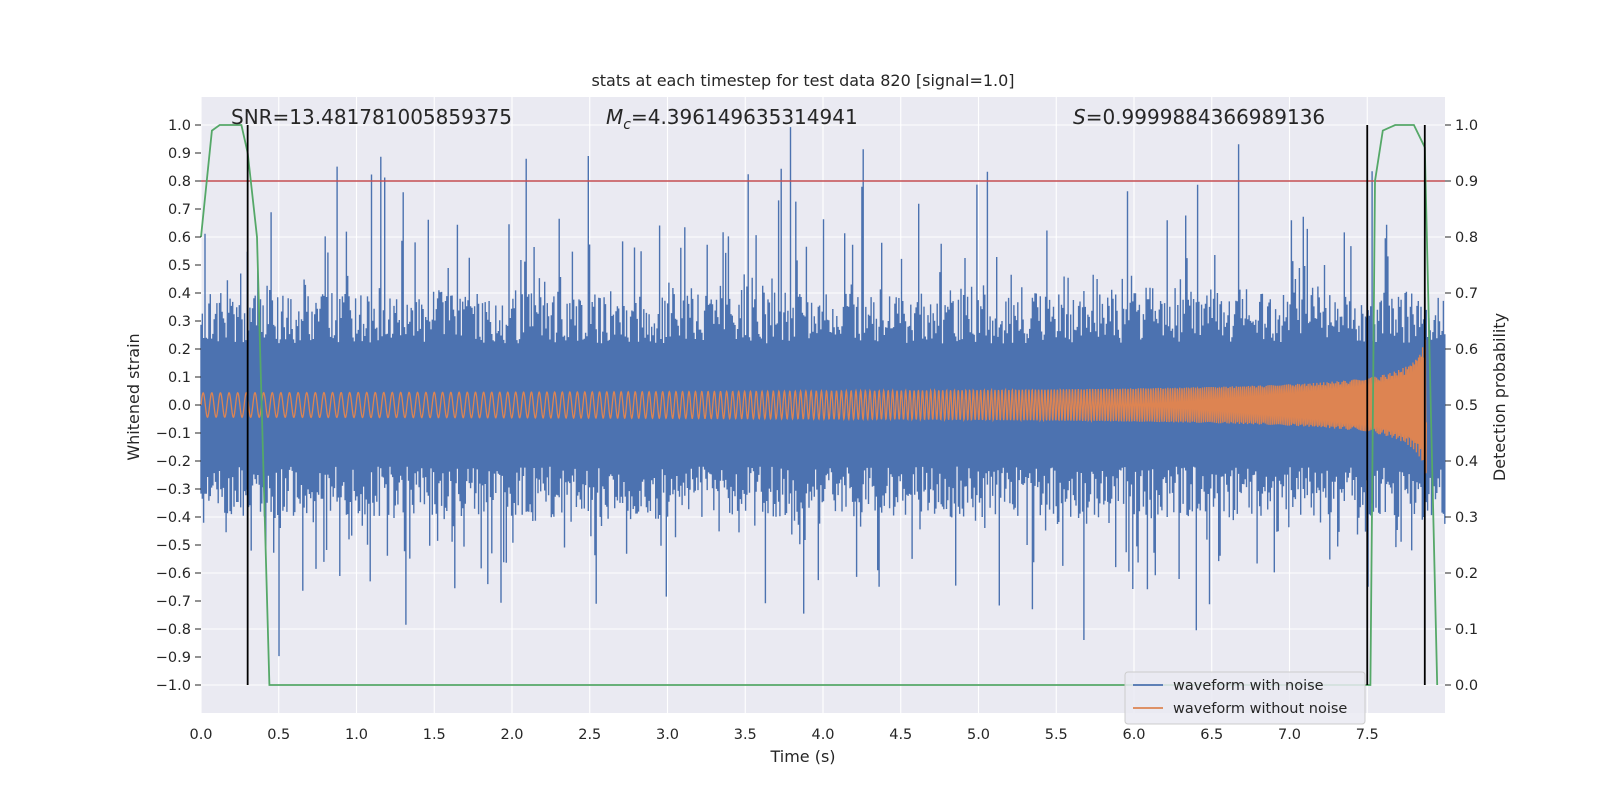  Describe the element at coordinates (1289, 735) in the screenshot. I see `x-tick-label: 7.0` at that location.